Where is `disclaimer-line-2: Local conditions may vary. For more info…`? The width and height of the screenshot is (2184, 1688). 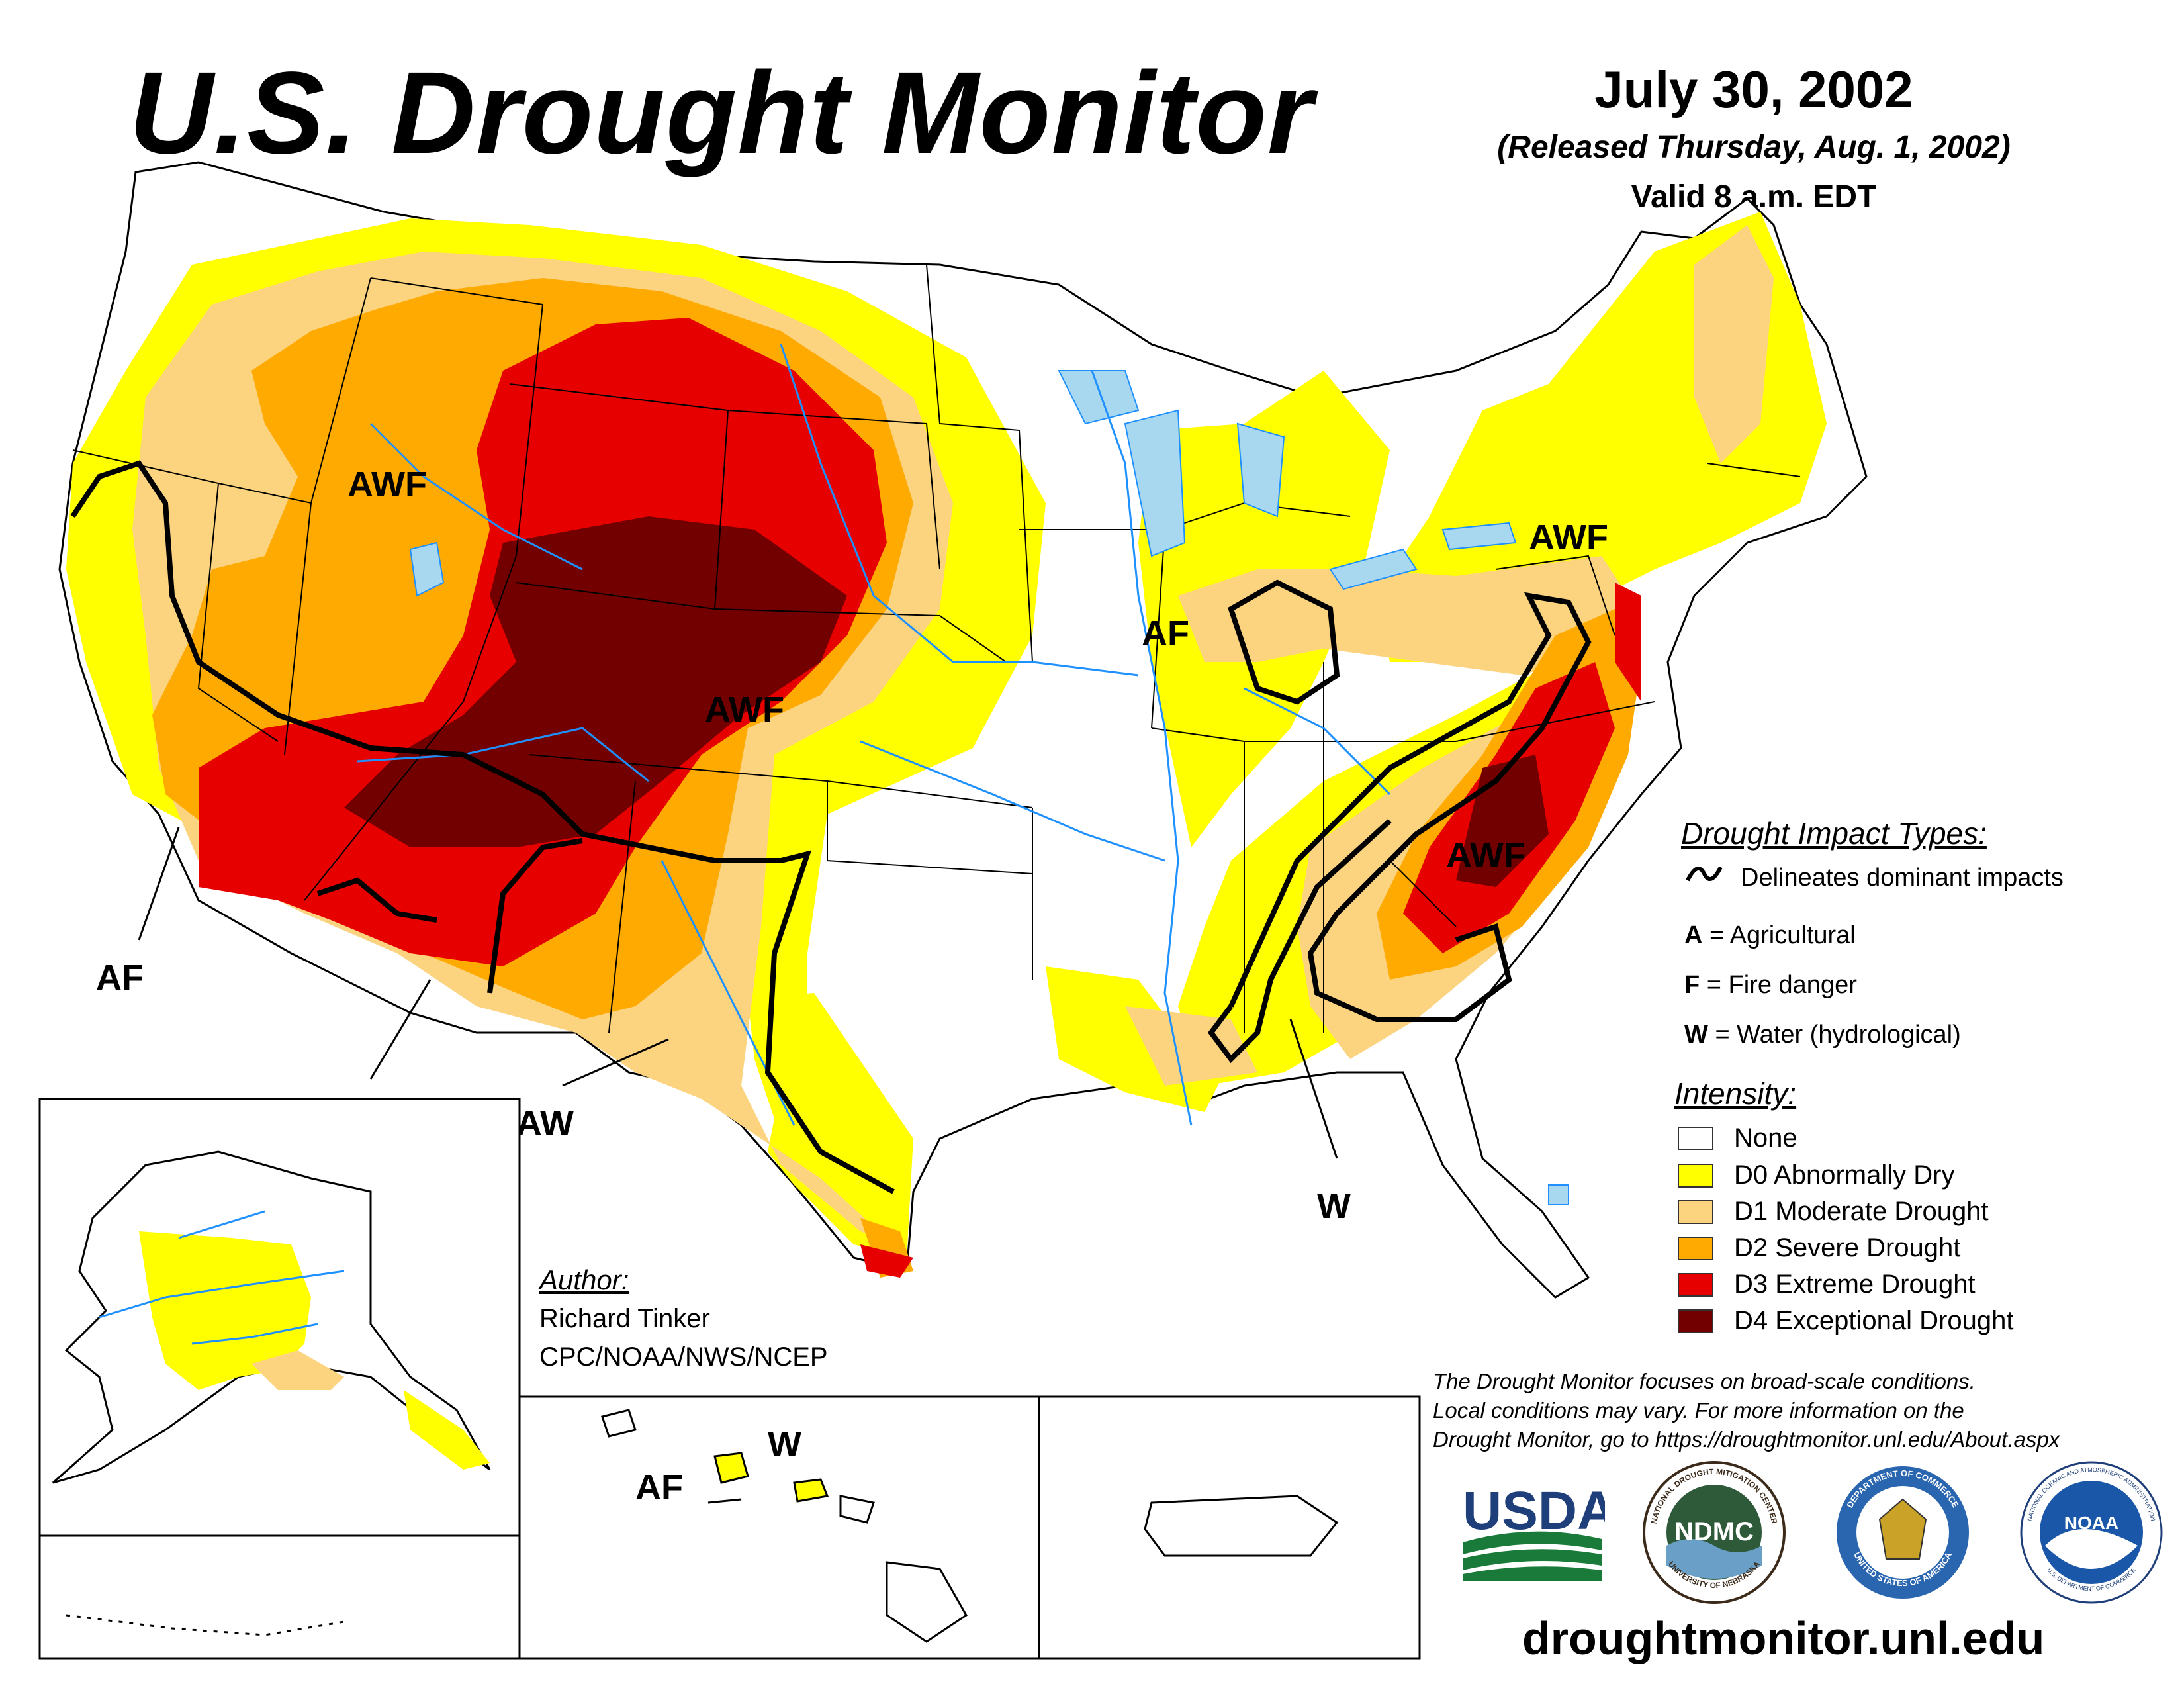 disclaimer-line-2: Local conditions may vary. For more info… is located at coordinates (1698, 1410).